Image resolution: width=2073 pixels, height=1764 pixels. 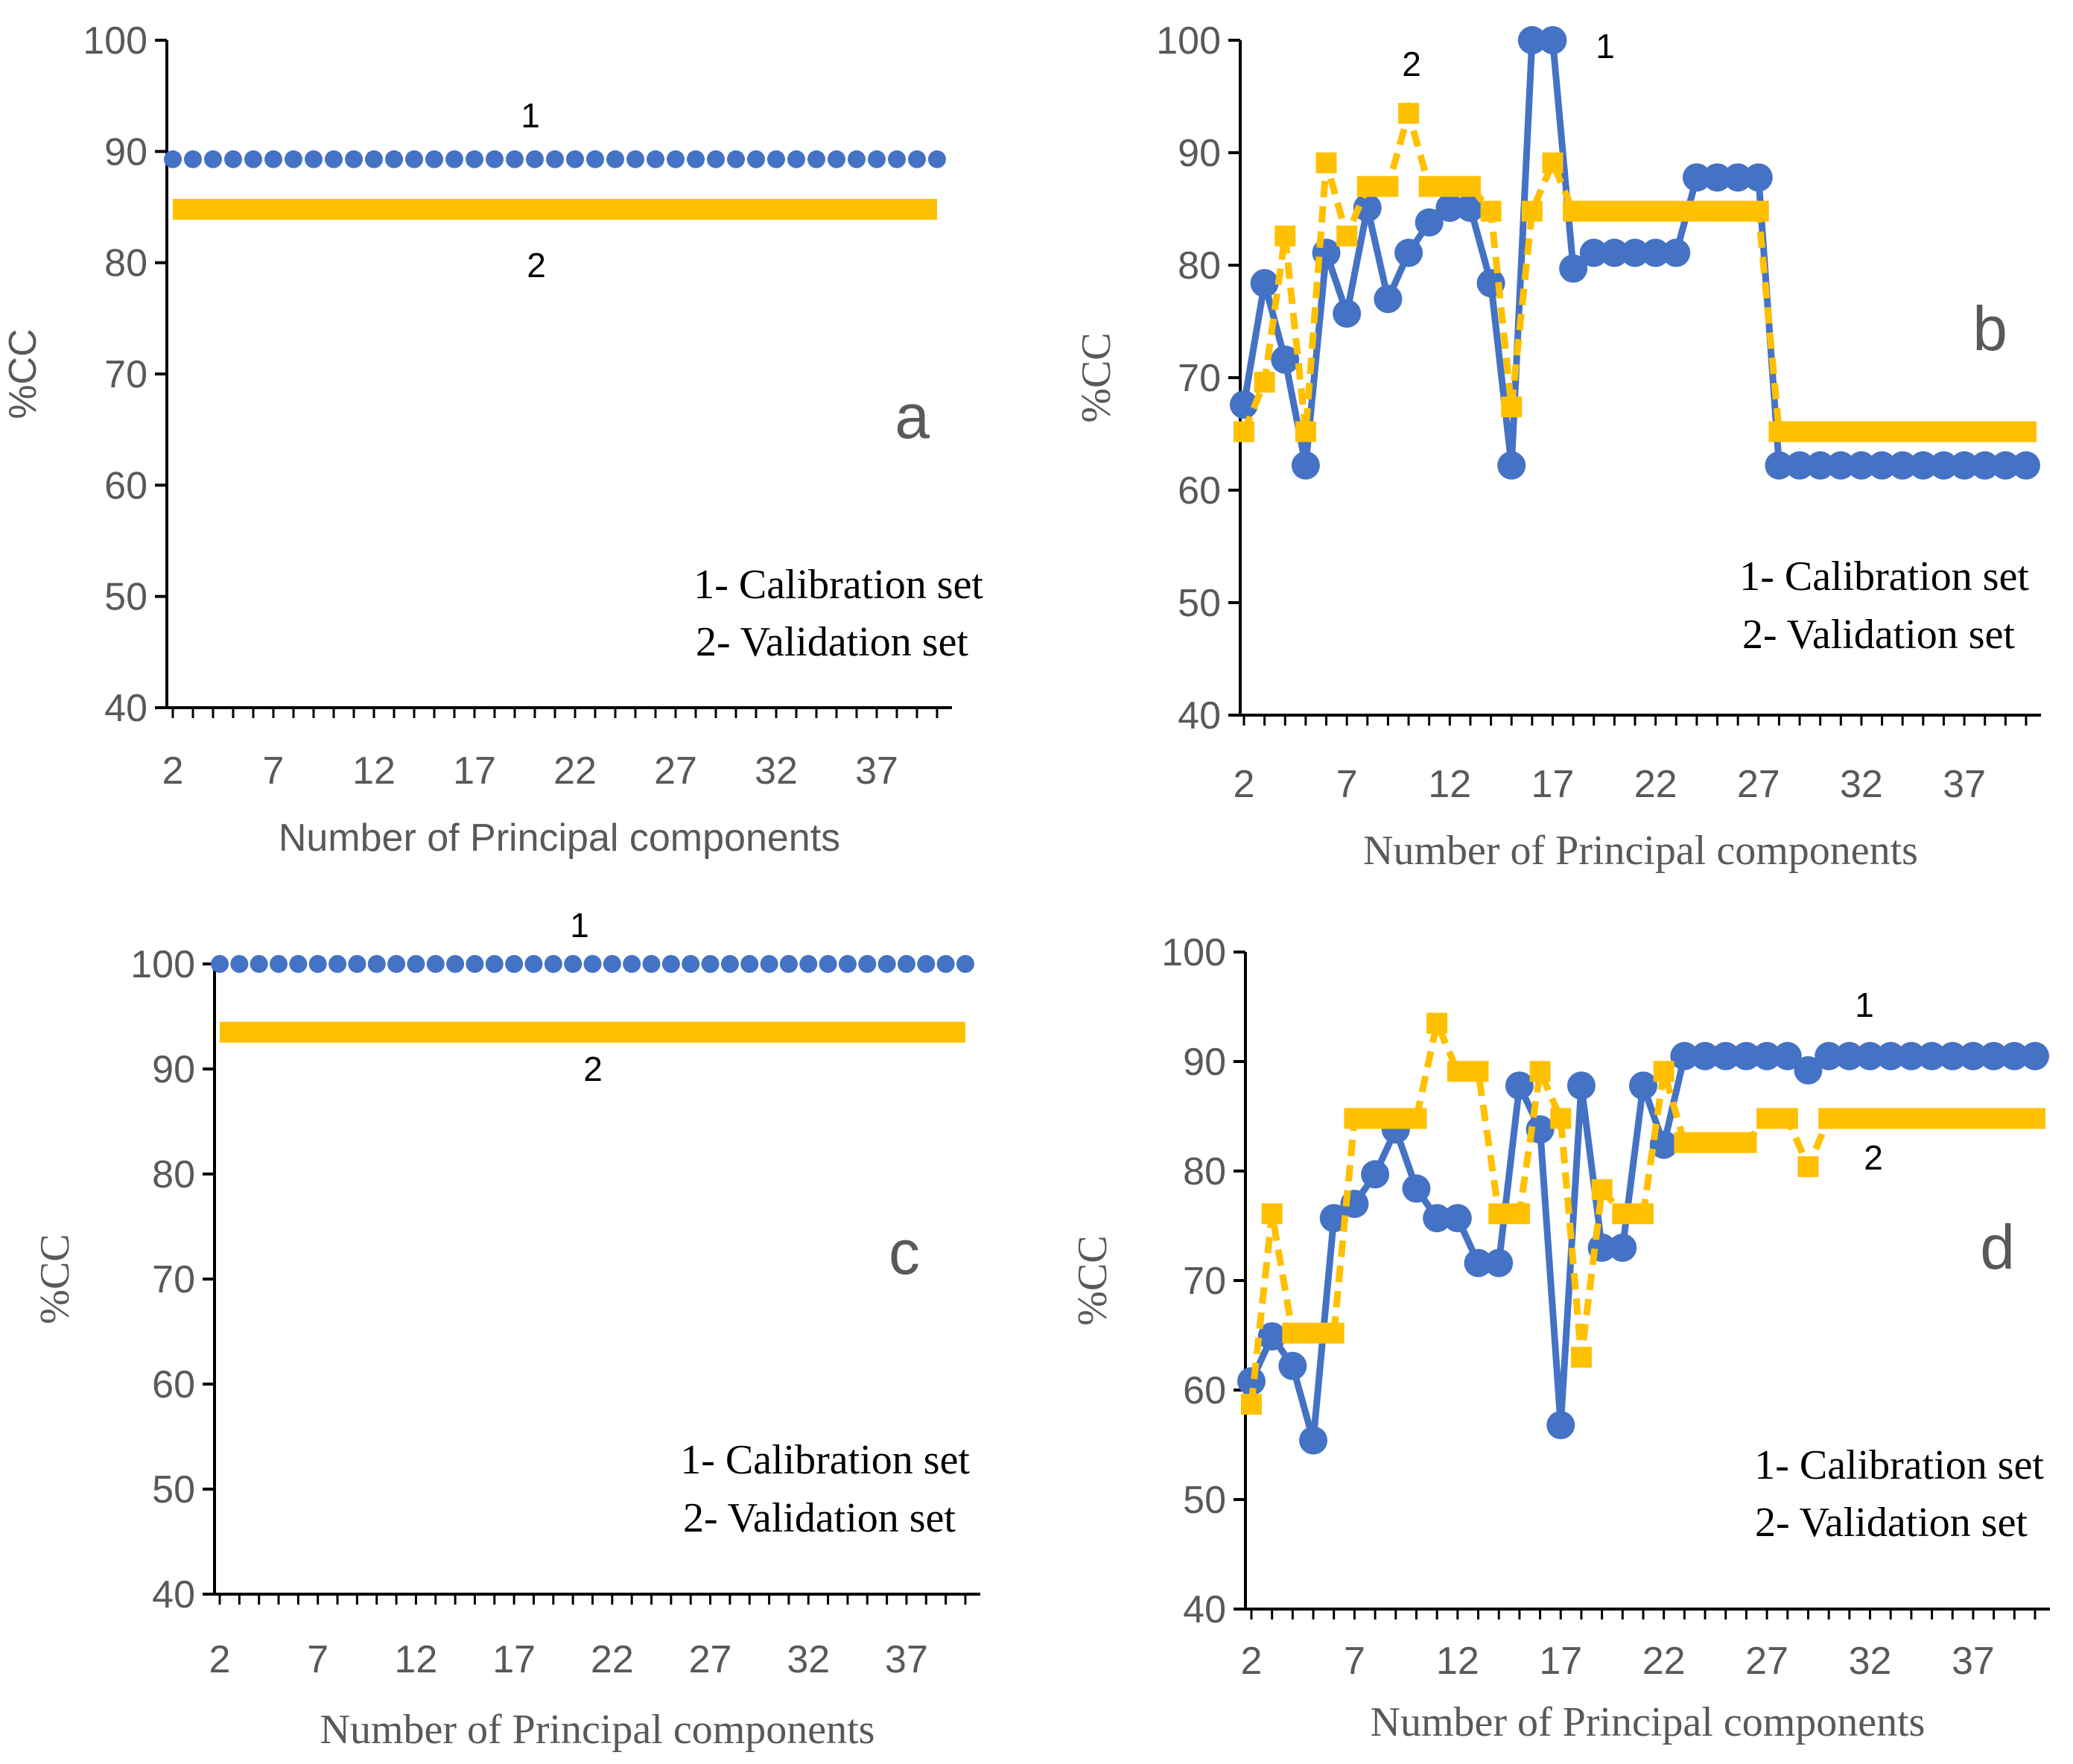 I want to click on legend-entry: 1- Calibration set, so click(x=825, y=1460).